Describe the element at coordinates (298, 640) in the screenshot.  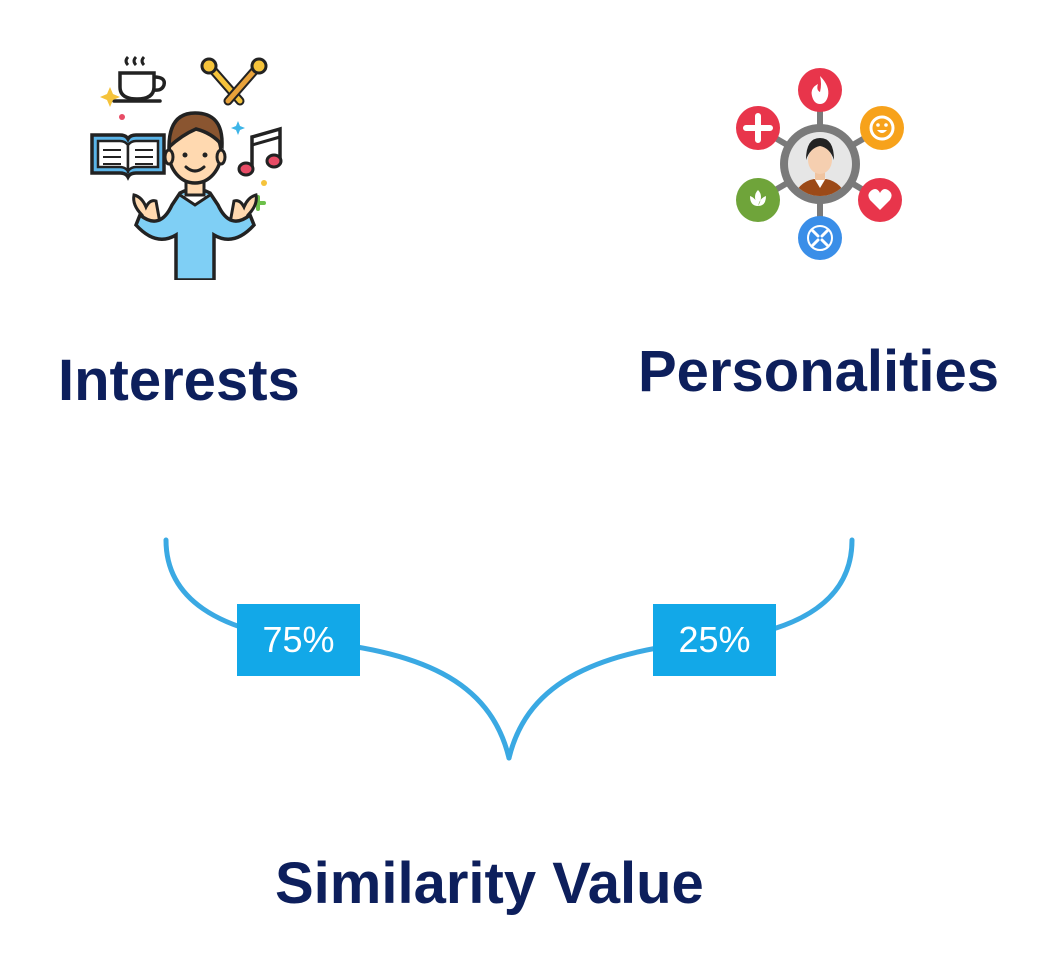
I see `interests-weight-badge: 75%` at that location.